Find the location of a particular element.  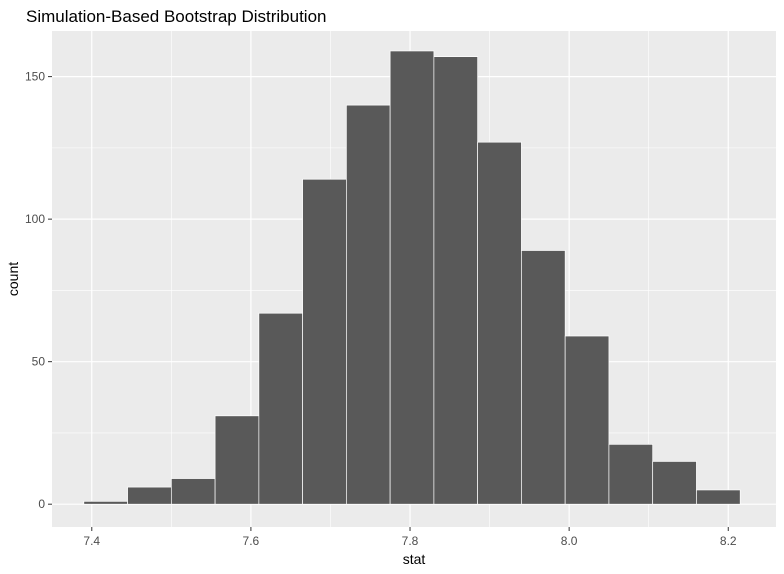

x-tick-label: 7.4 is located at coordinates (91, 541).